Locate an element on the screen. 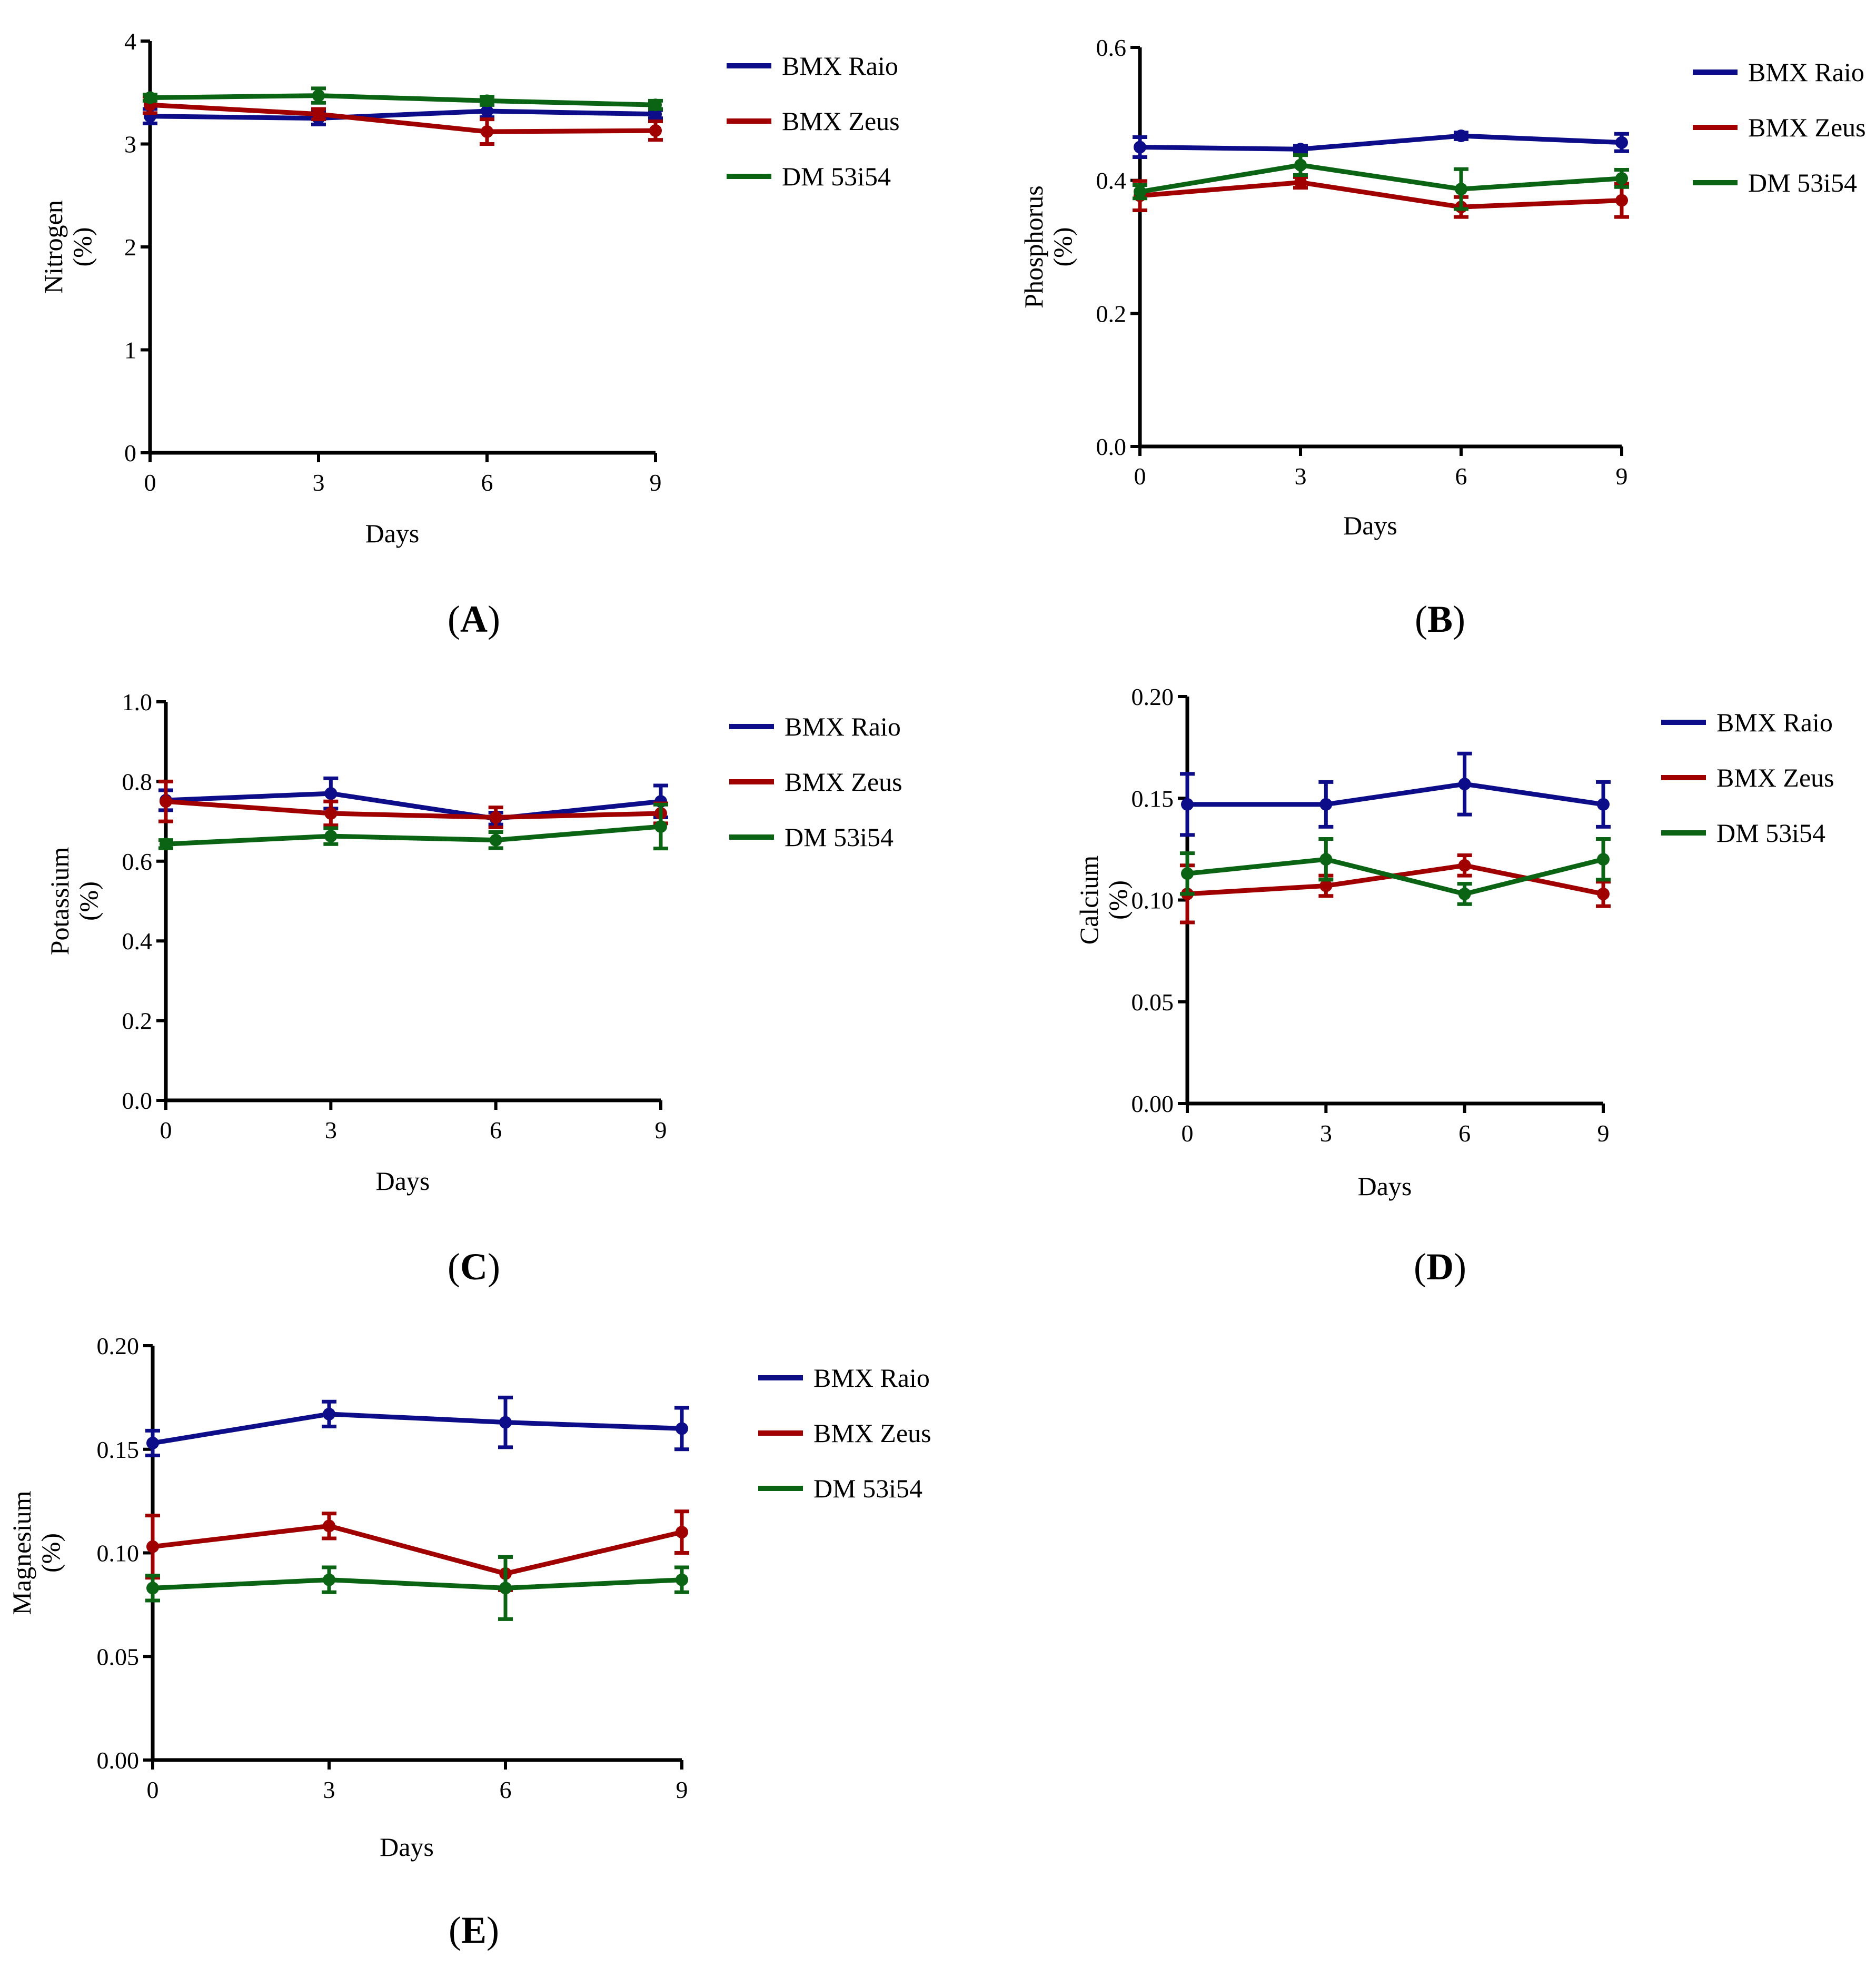 The image size is (1876, 1968). y-tick-label: 0 is located at coordinates (130, 453).